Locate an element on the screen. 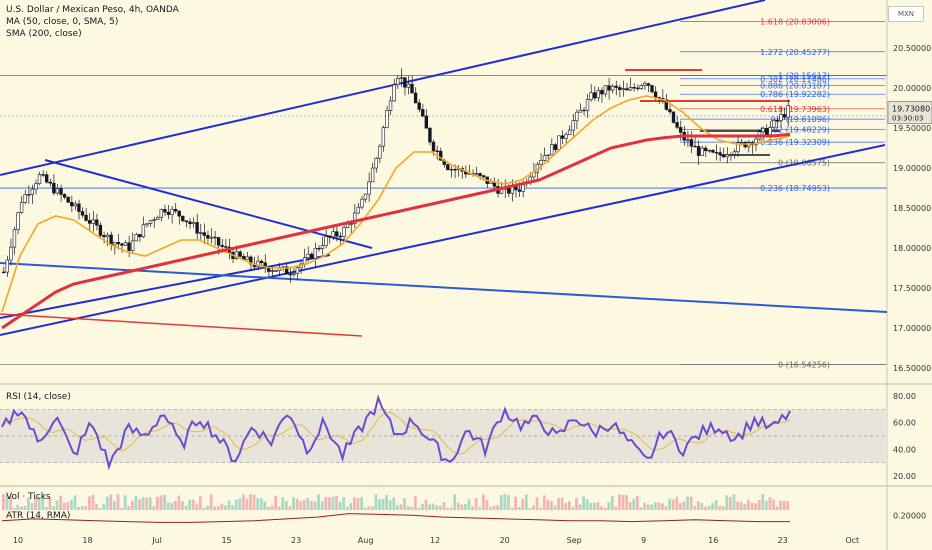 The image size is (932, 550). time-tick-label: Oct is located at coordinates (852, 540).